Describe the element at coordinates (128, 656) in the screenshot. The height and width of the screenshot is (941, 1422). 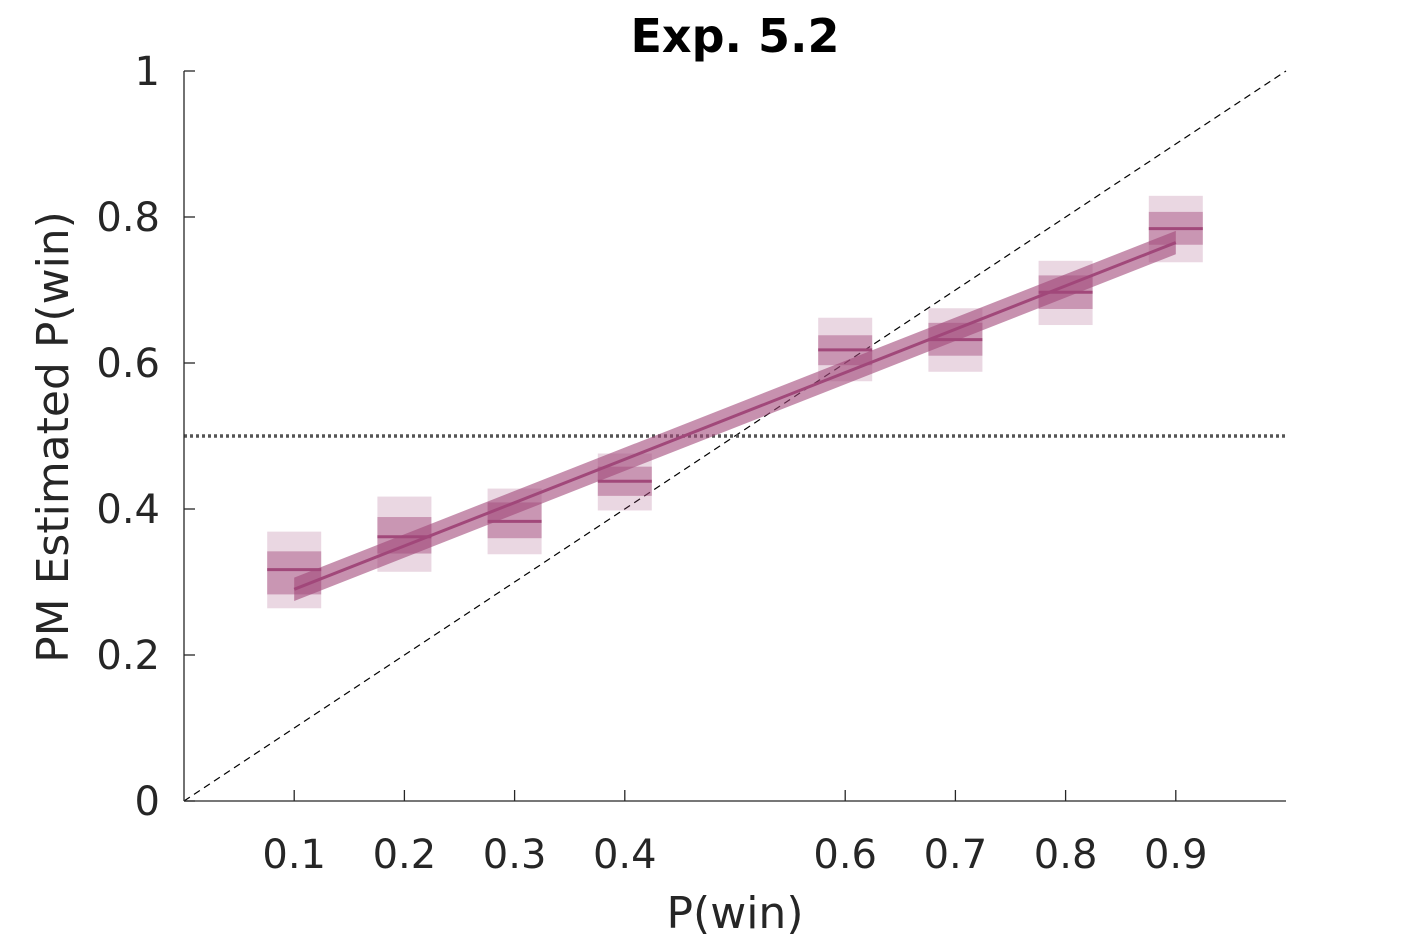
I see `y-tick-label: 0.2` at that location.